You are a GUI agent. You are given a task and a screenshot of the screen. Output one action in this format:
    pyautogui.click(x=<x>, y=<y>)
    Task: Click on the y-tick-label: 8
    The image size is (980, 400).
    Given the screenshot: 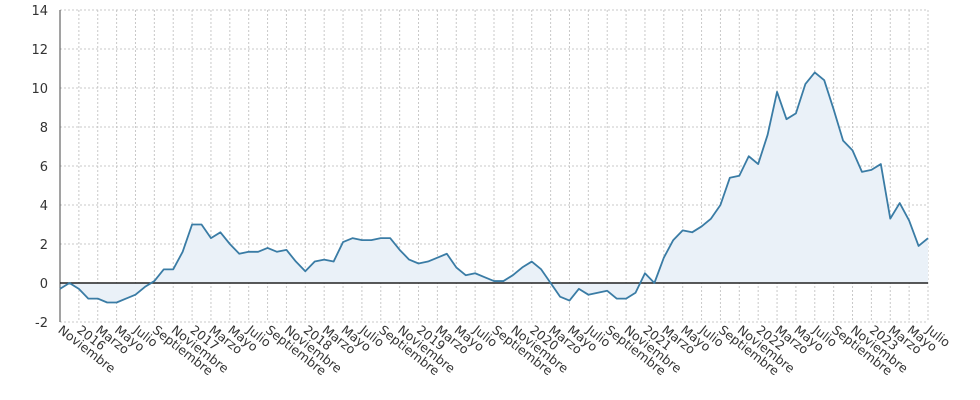 What is the action you would take?
    pyautogui.click(x=44, y=128)
    